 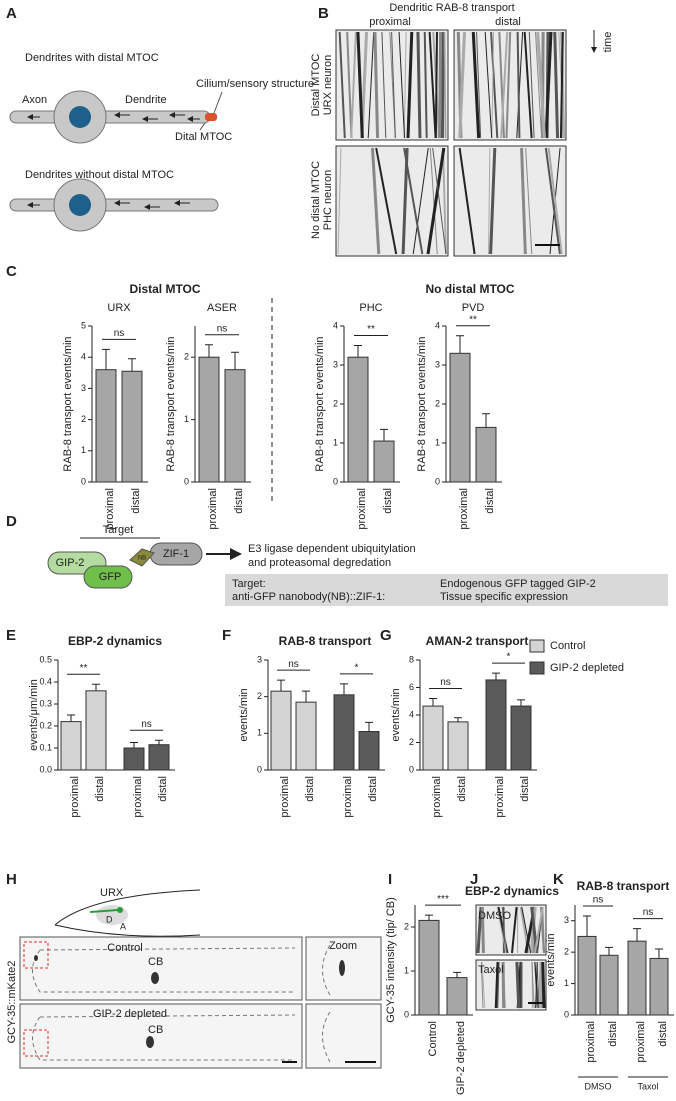 I want to click on image-label: A, so click(x=123, y=926).